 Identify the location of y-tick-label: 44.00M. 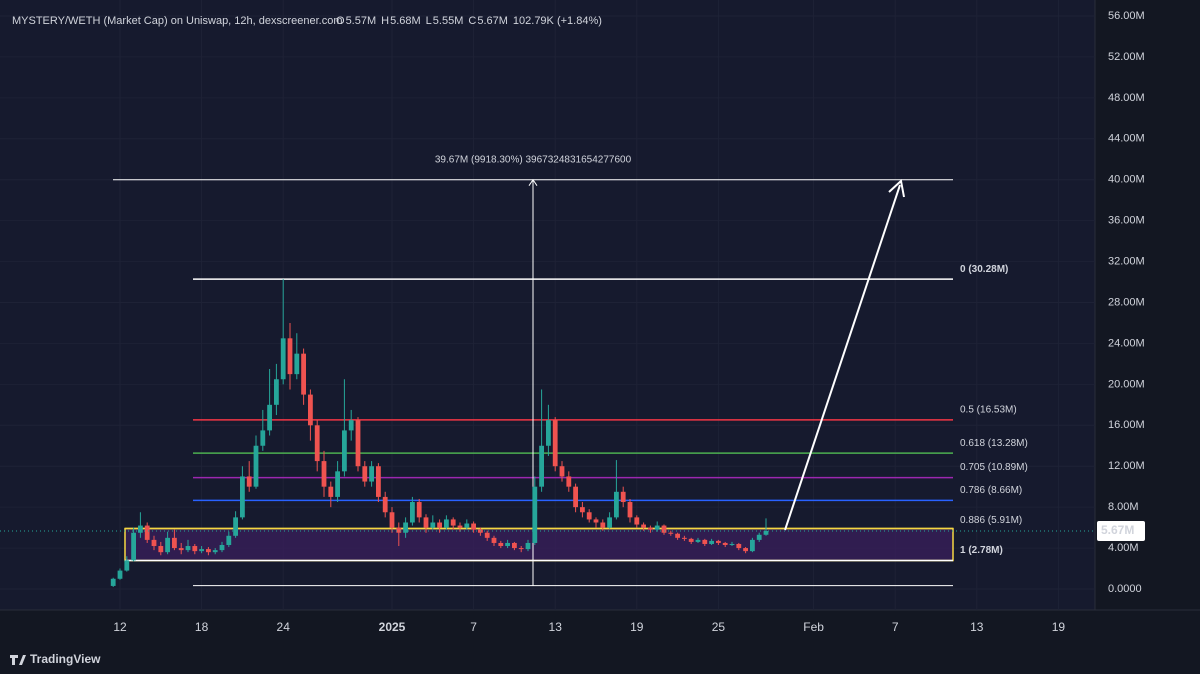
(1126, 139).